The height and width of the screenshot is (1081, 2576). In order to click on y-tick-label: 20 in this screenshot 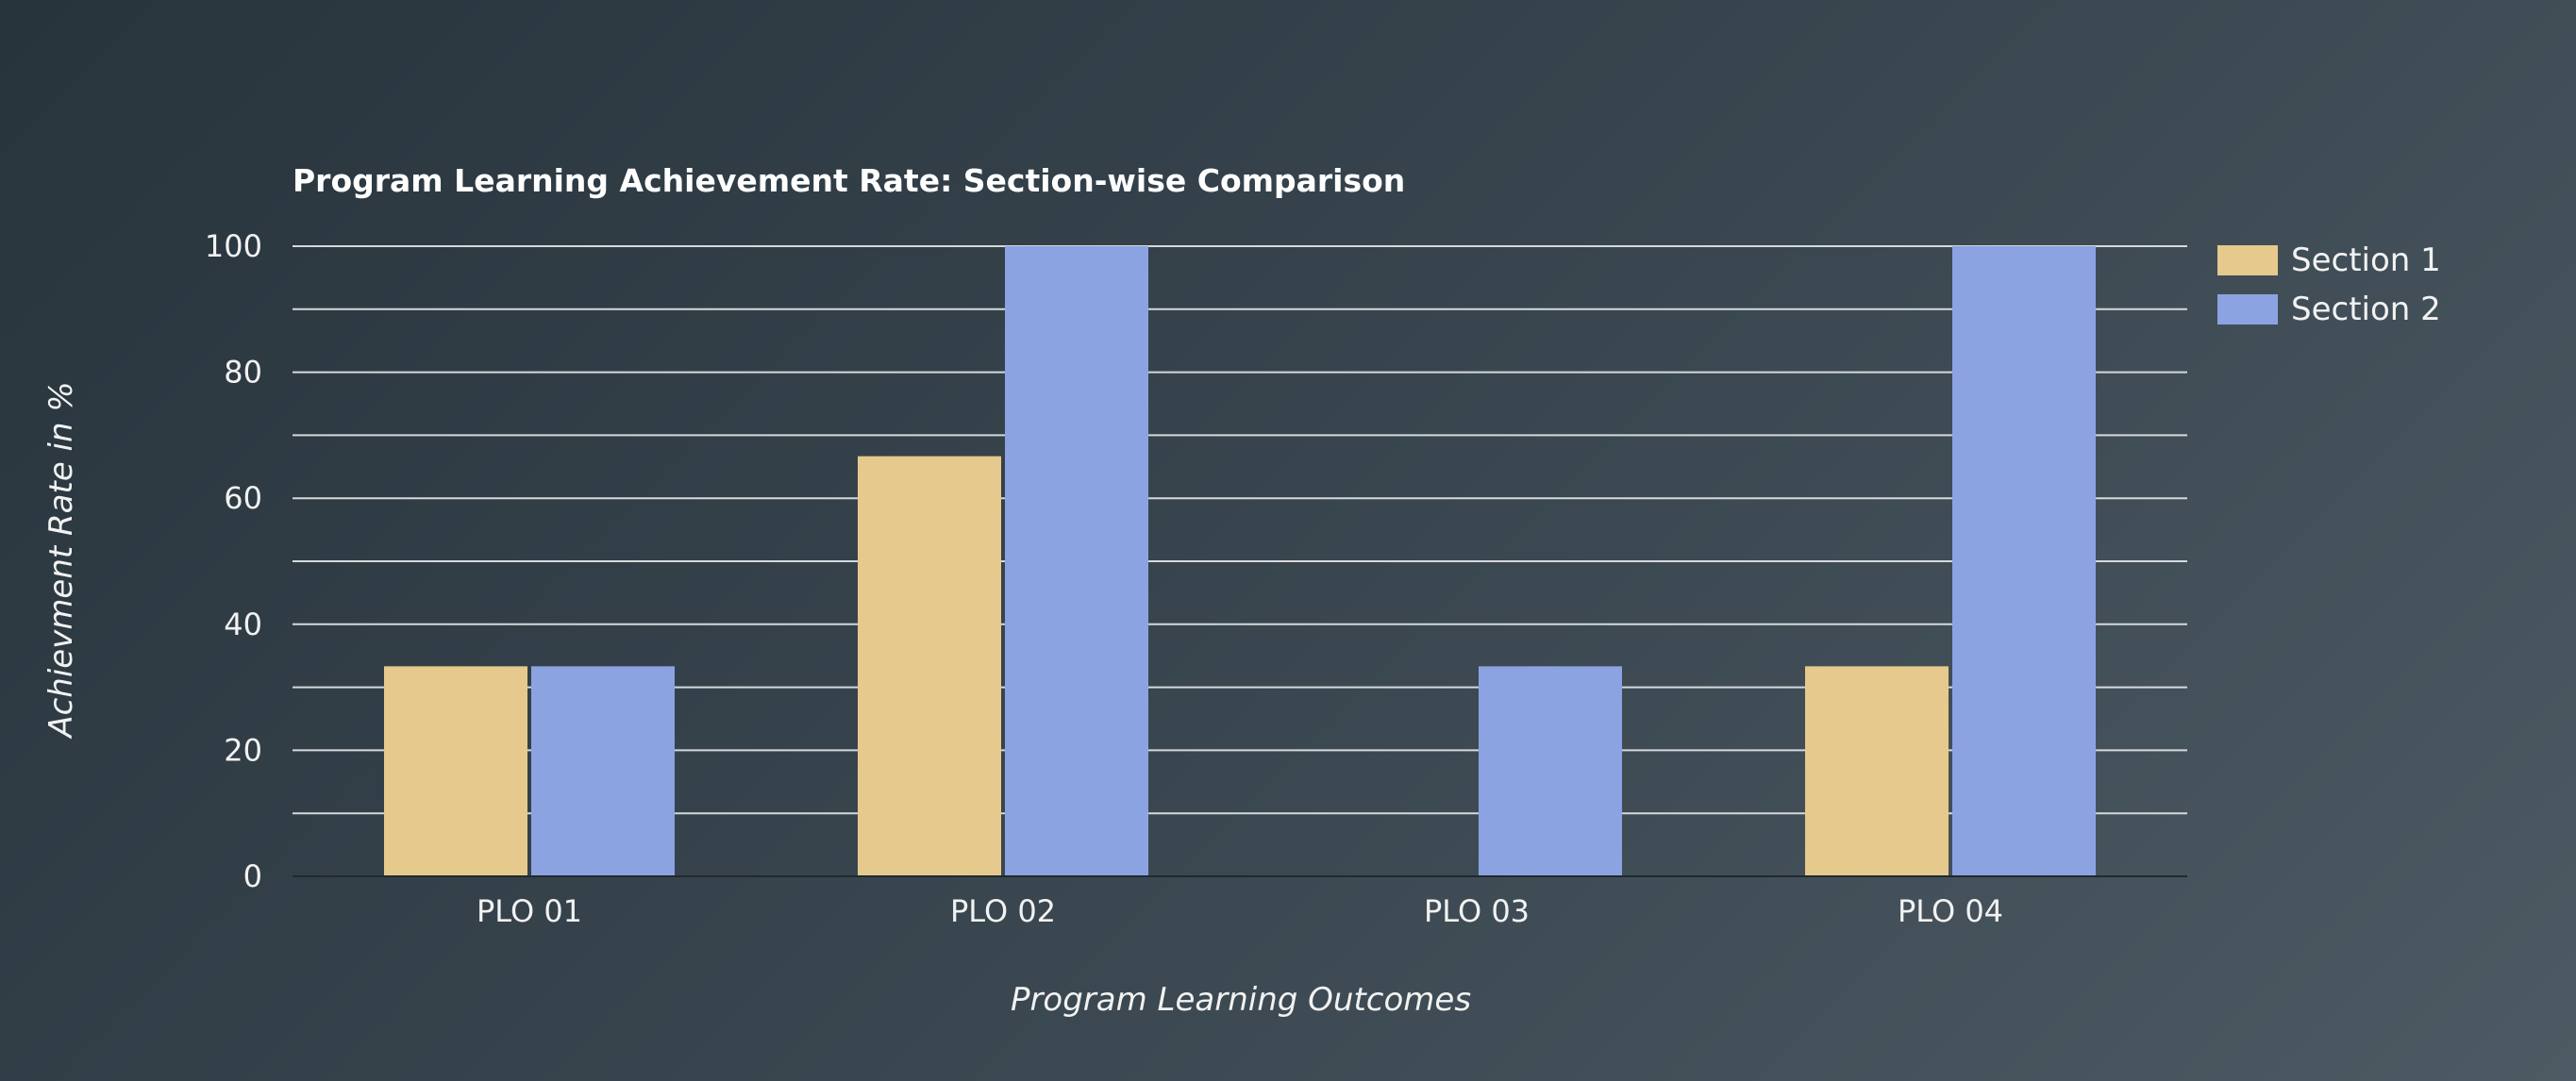, I will do `click(243, 750)`.